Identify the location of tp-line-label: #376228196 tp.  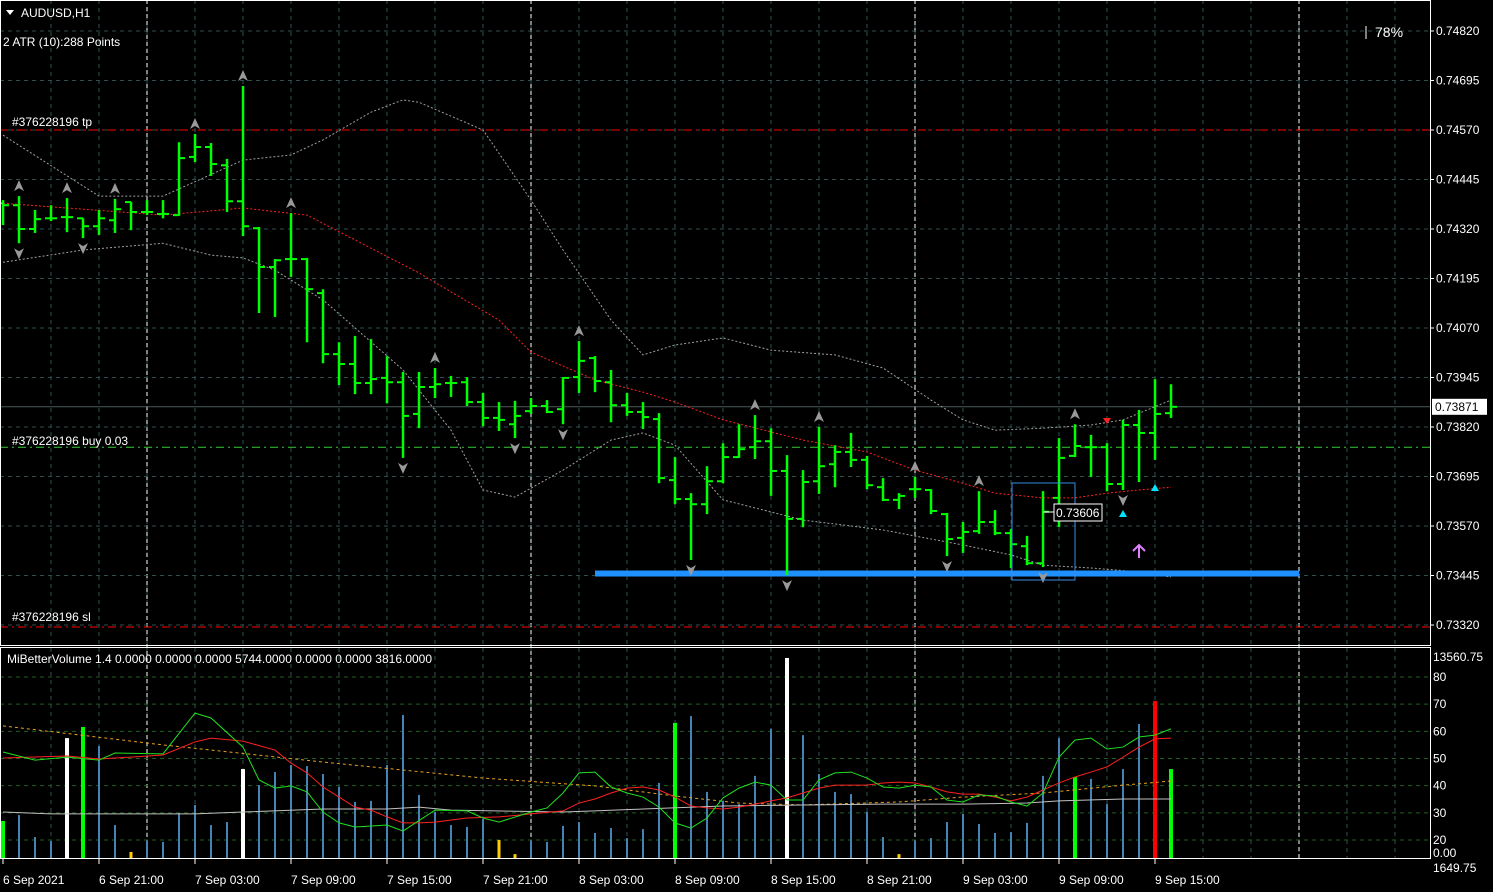
(52, 122).